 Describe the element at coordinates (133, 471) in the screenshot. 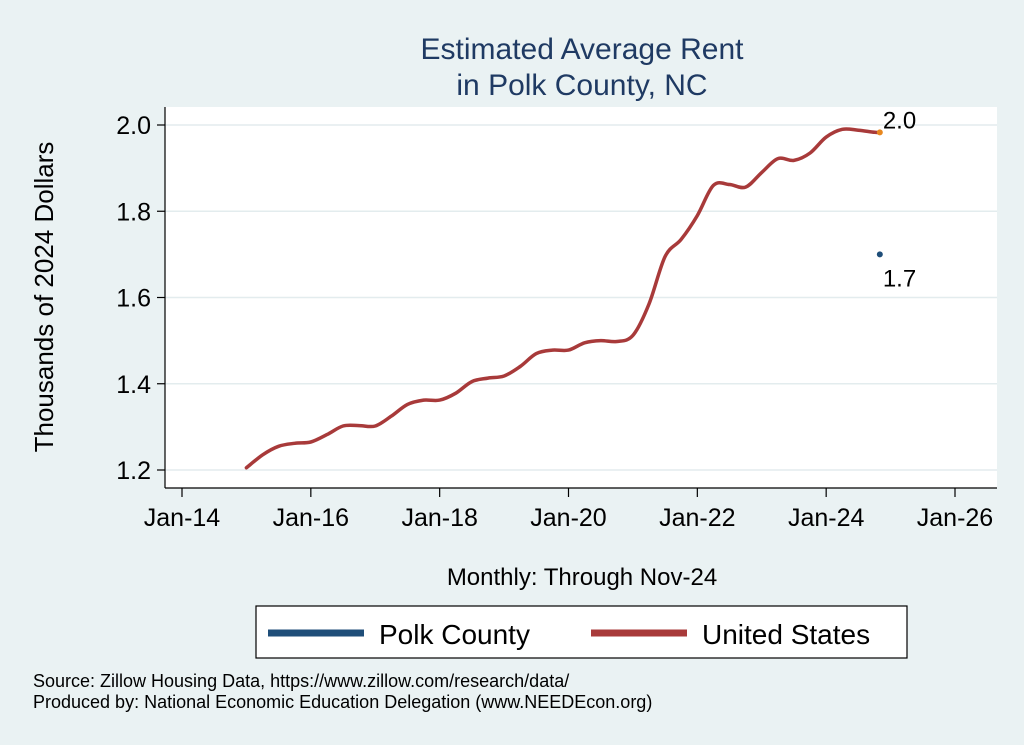

I see `y-tick-label: 1.2` at that location.